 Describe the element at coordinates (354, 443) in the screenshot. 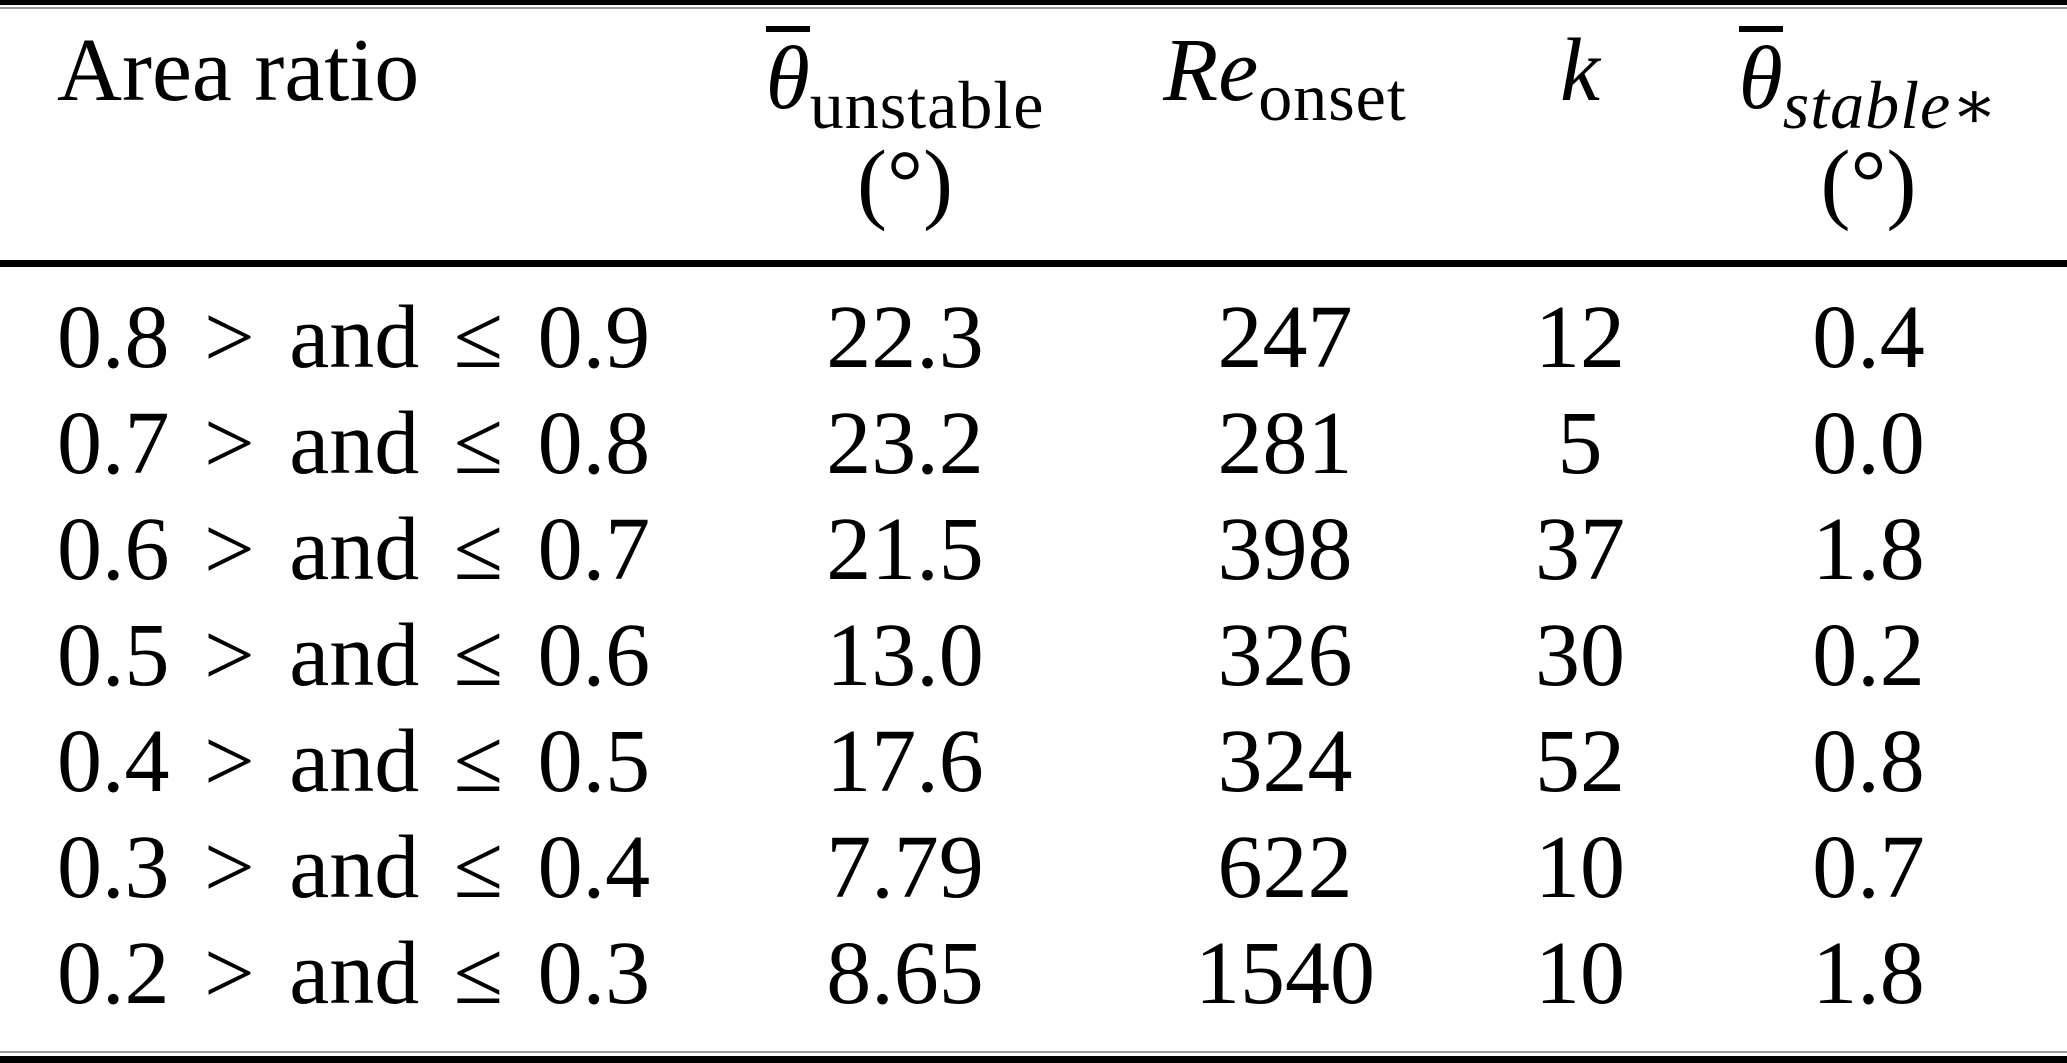

I see `cell-area-ratio: 0.7 > and ≤ 0.8` at that location.